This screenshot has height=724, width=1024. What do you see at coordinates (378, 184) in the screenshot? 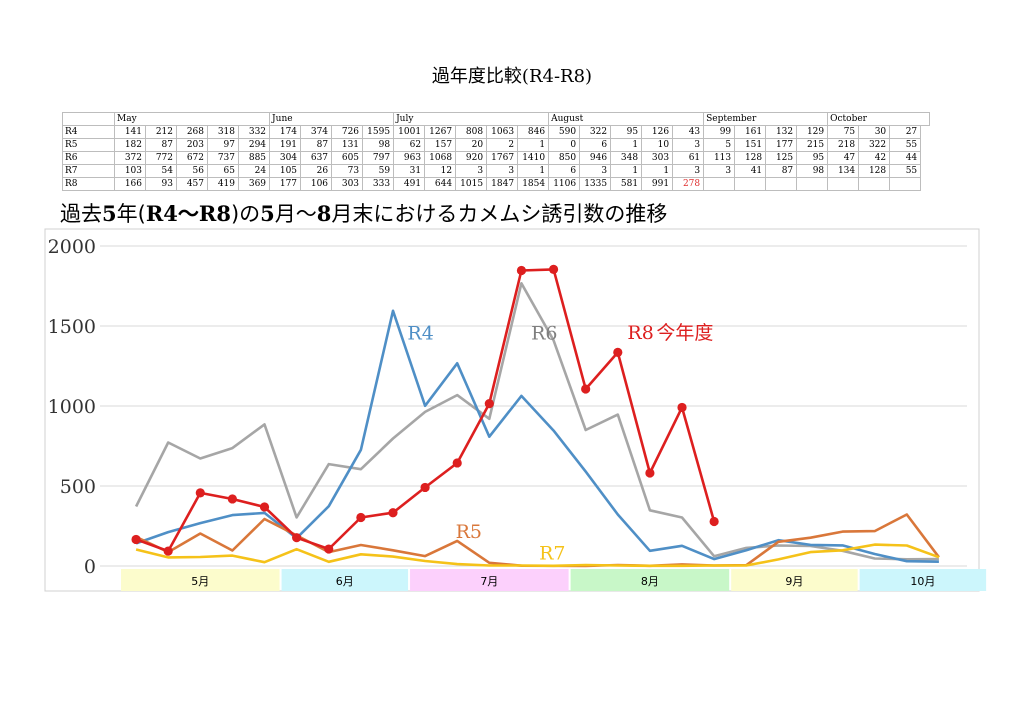
I see `table-cell: 333` at bounding box center [378, 184].